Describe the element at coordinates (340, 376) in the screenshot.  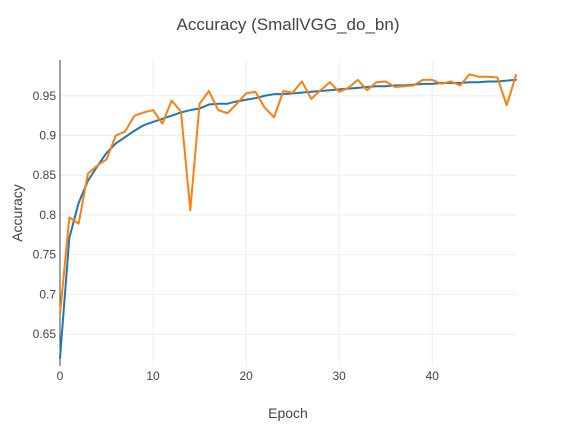
I see `x-tick-label: 30` at that location.